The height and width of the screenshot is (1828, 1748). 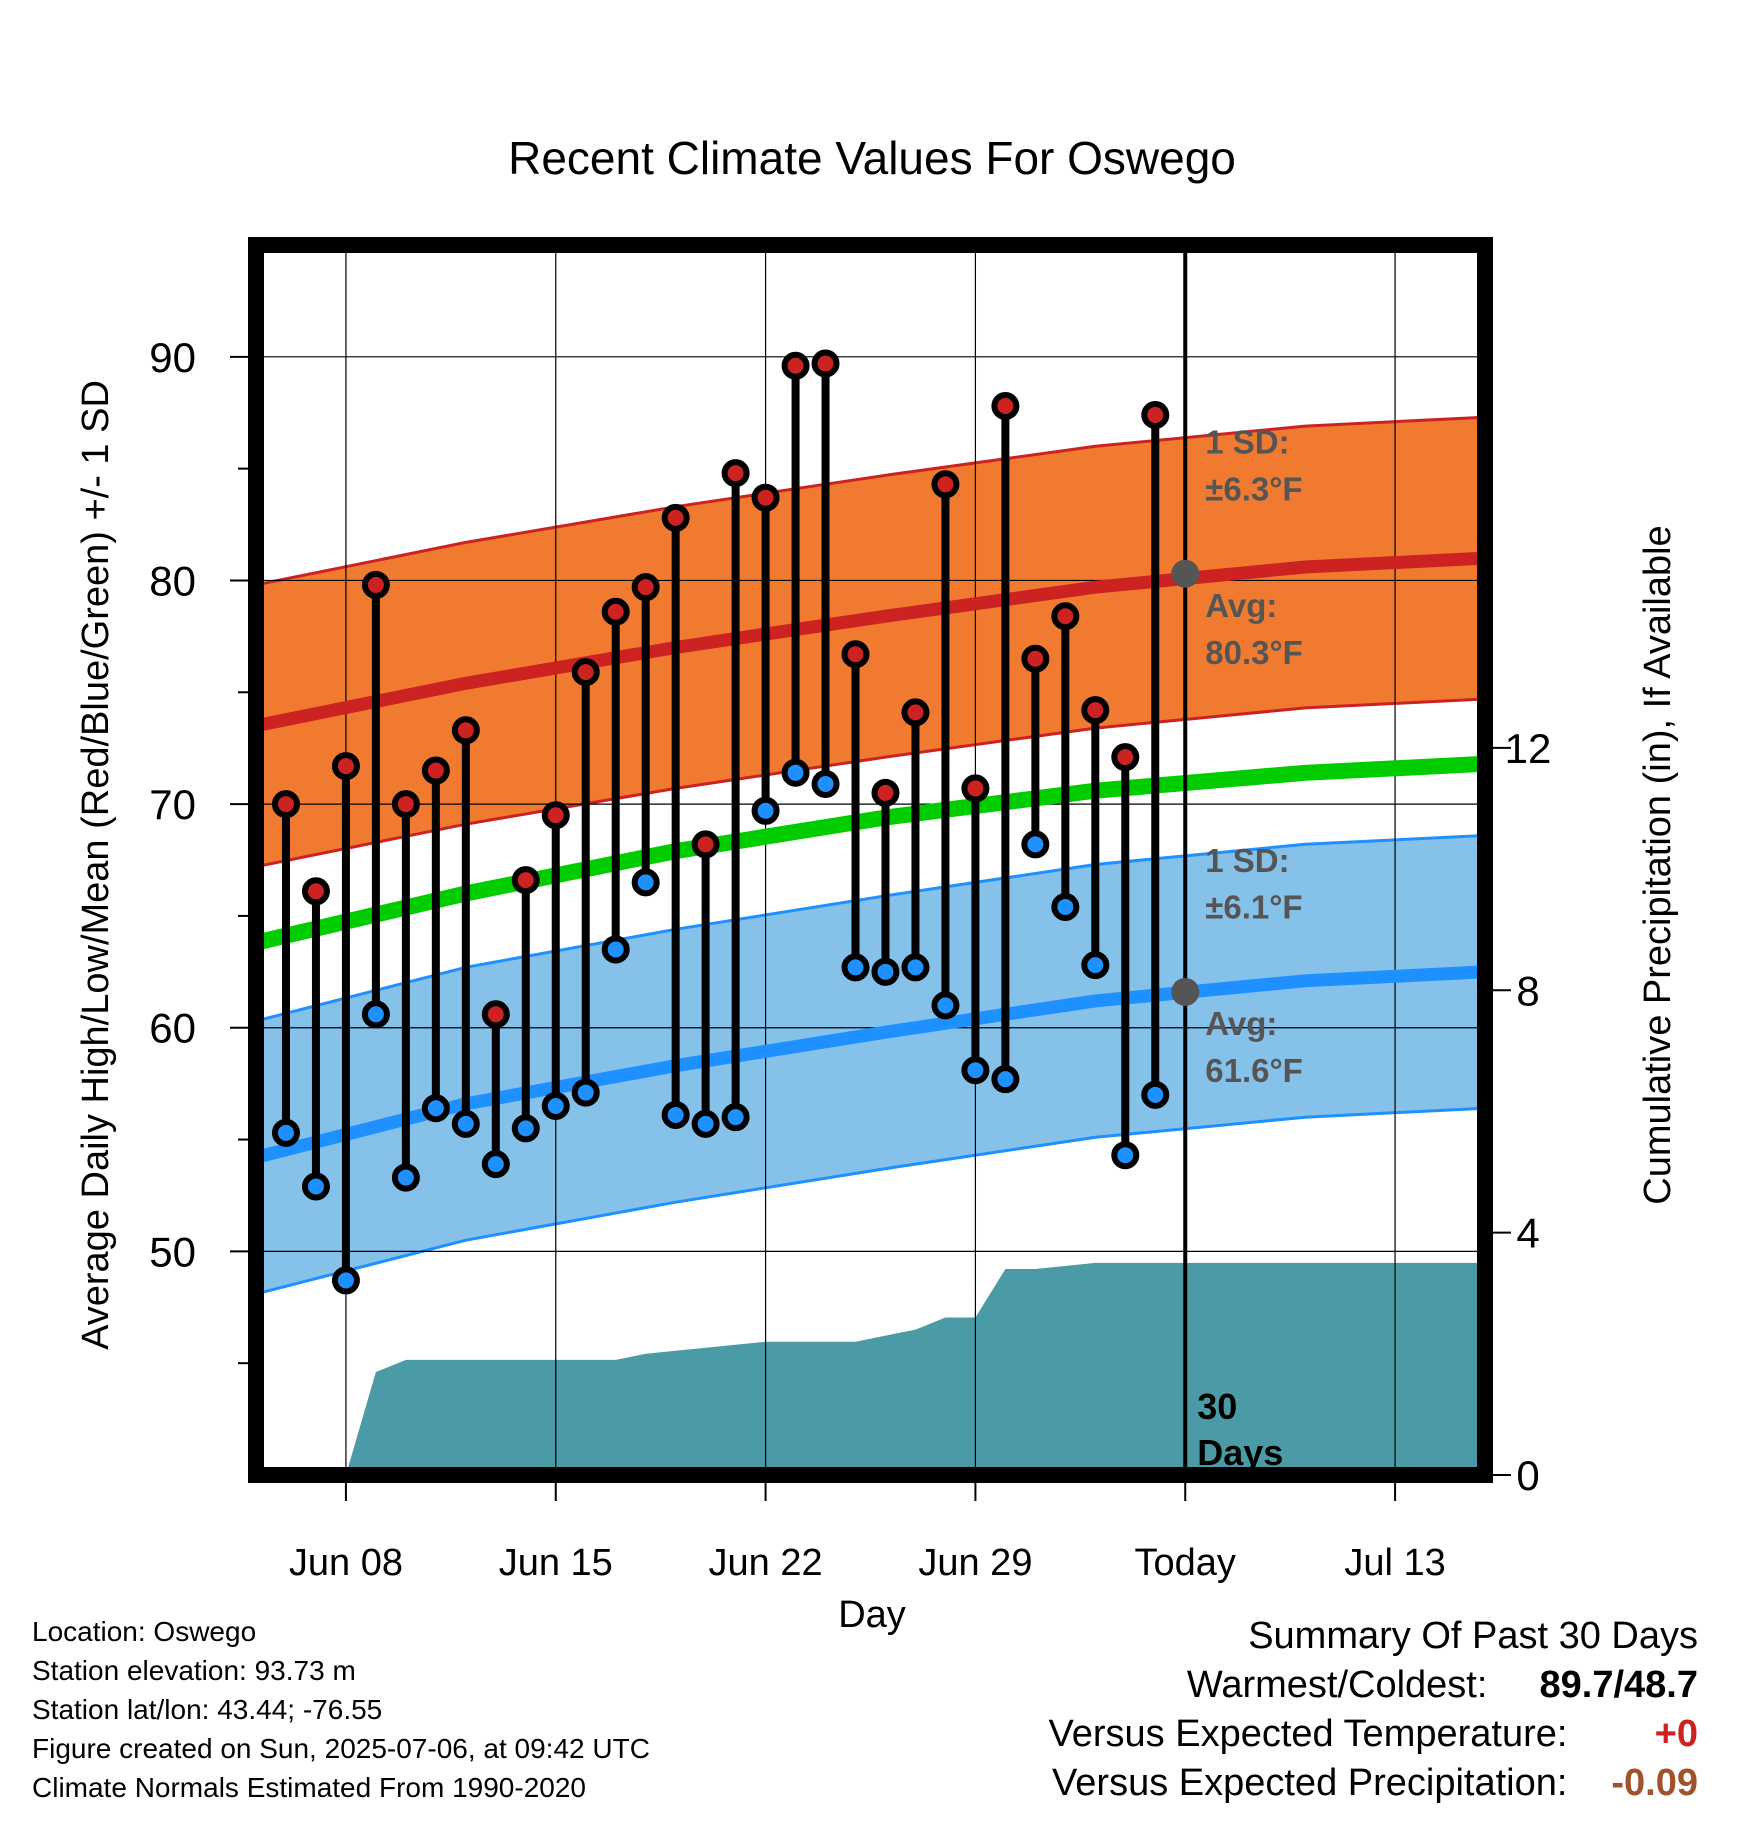 I want to click on low-avg-label: Avg:, so click(x=1241, y=1023).